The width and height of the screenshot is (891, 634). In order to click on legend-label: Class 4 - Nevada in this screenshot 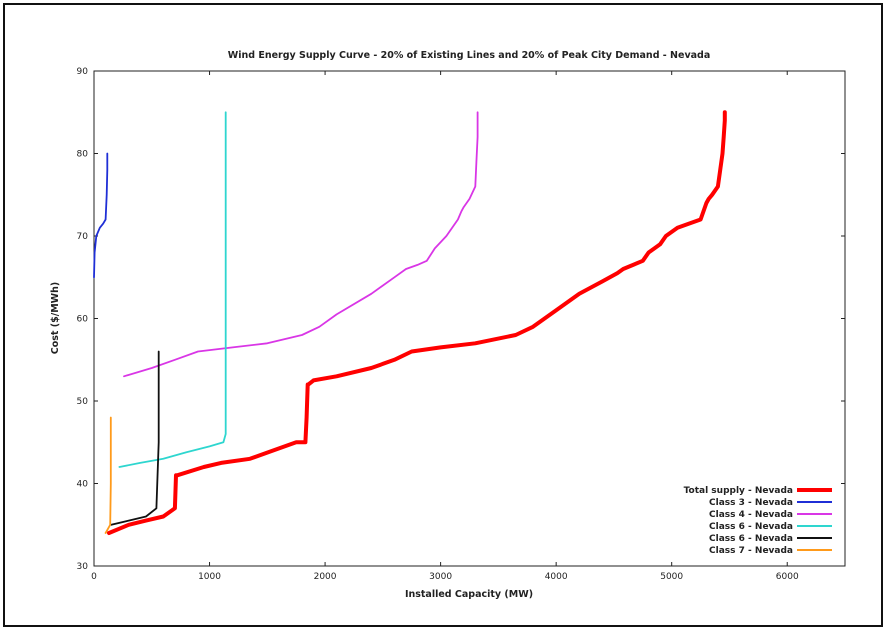, I will do `click(751, 515)`.